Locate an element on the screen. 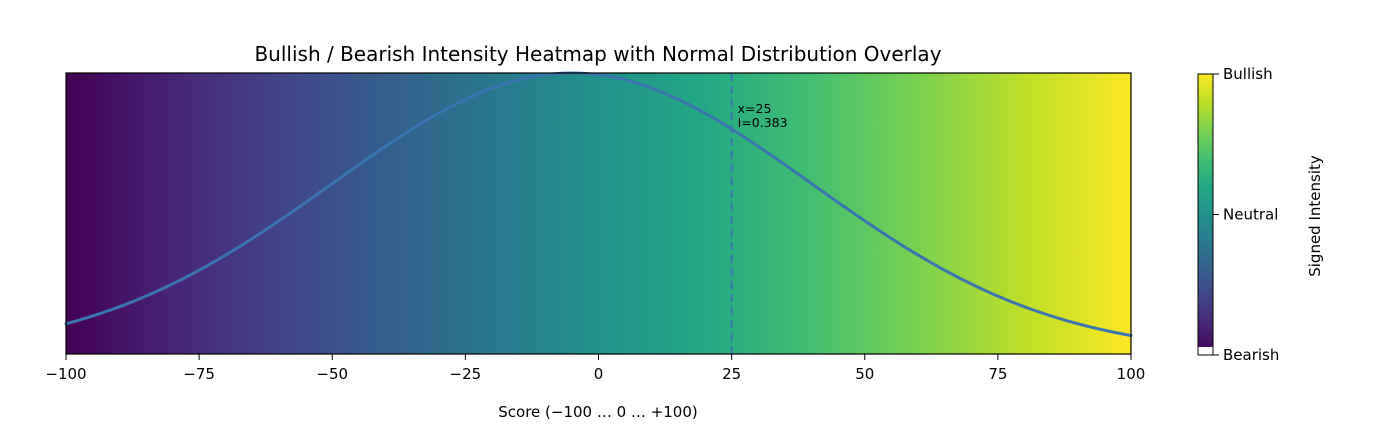  colorbar-extension is located at coordinates (1205, 351).